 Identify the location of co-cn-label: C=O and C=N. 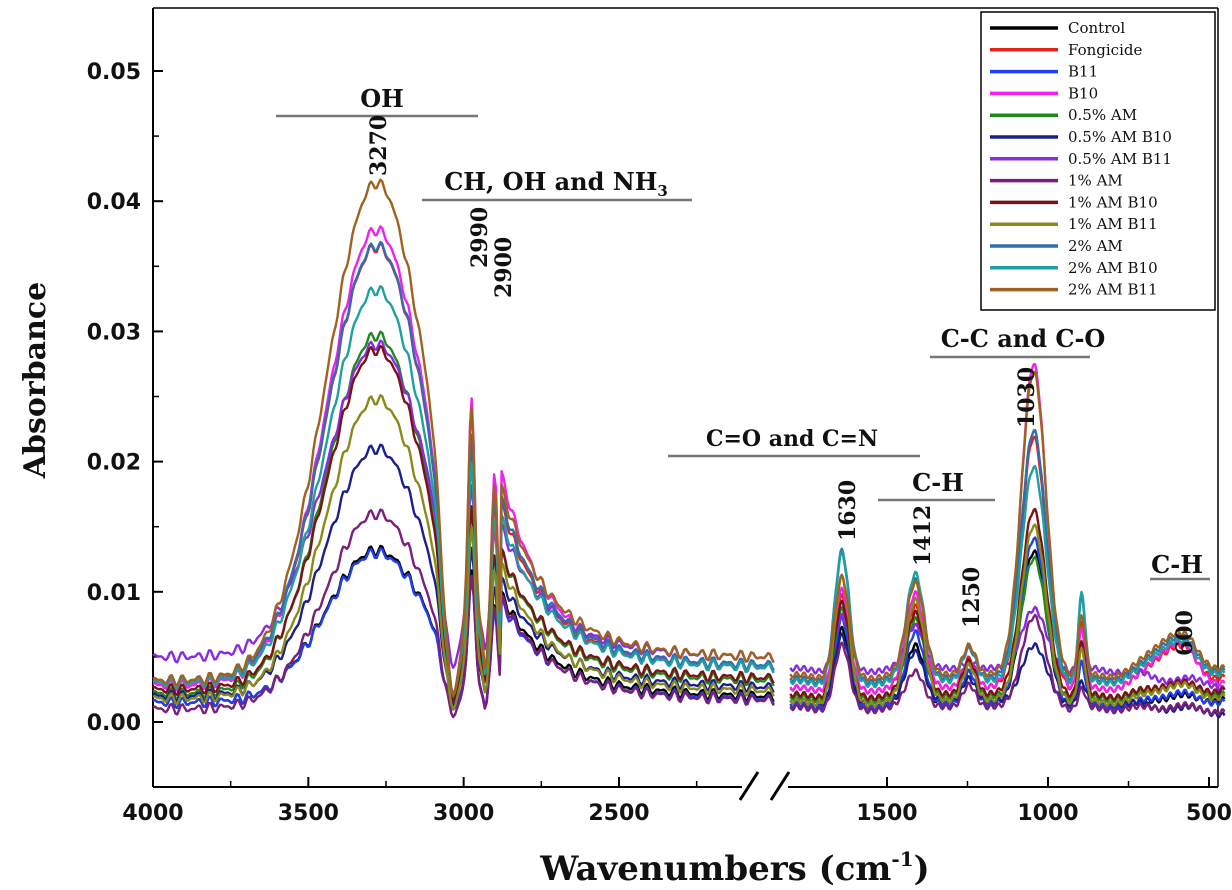
(792, 439).